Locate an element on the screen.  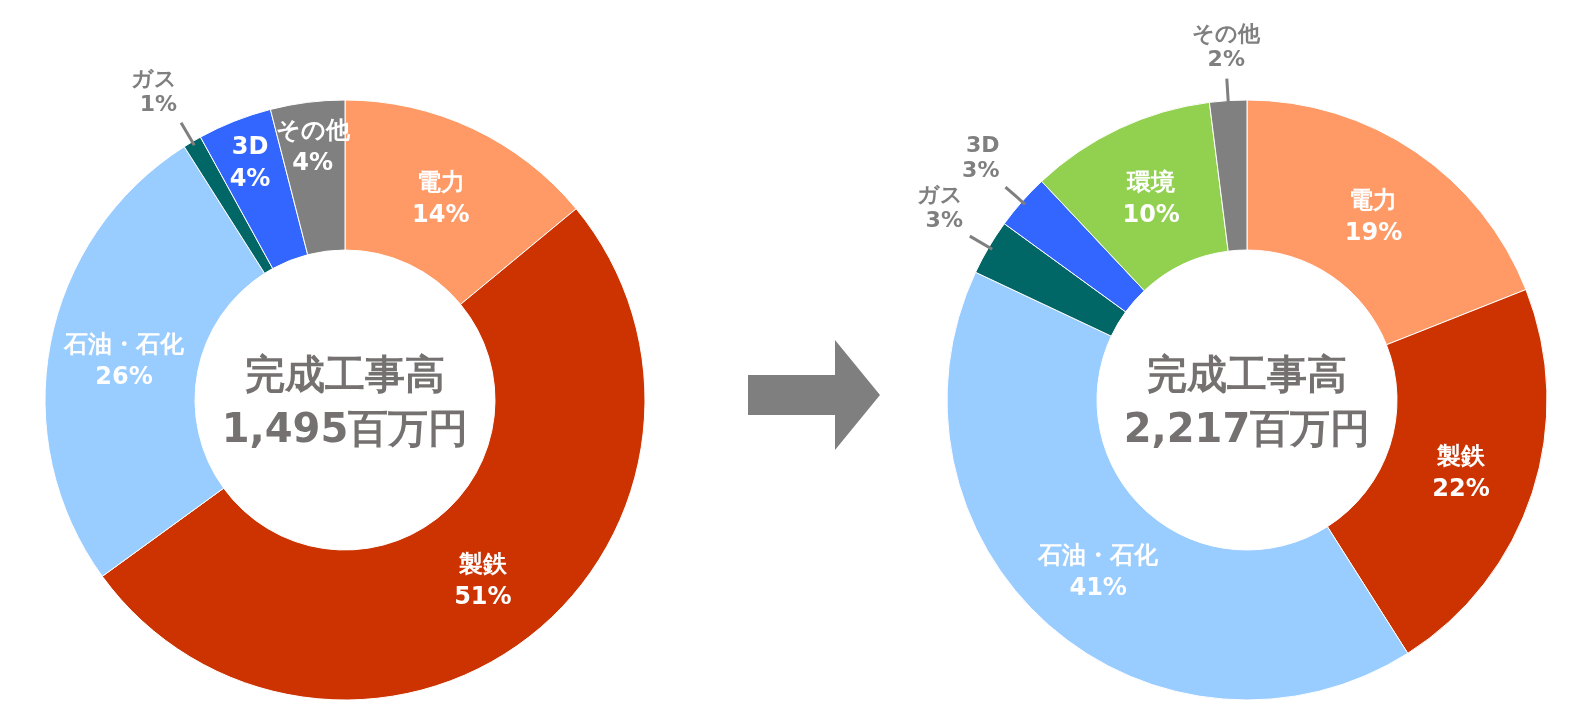
text: 1,495百万円 is located at coordinates (345, 428).